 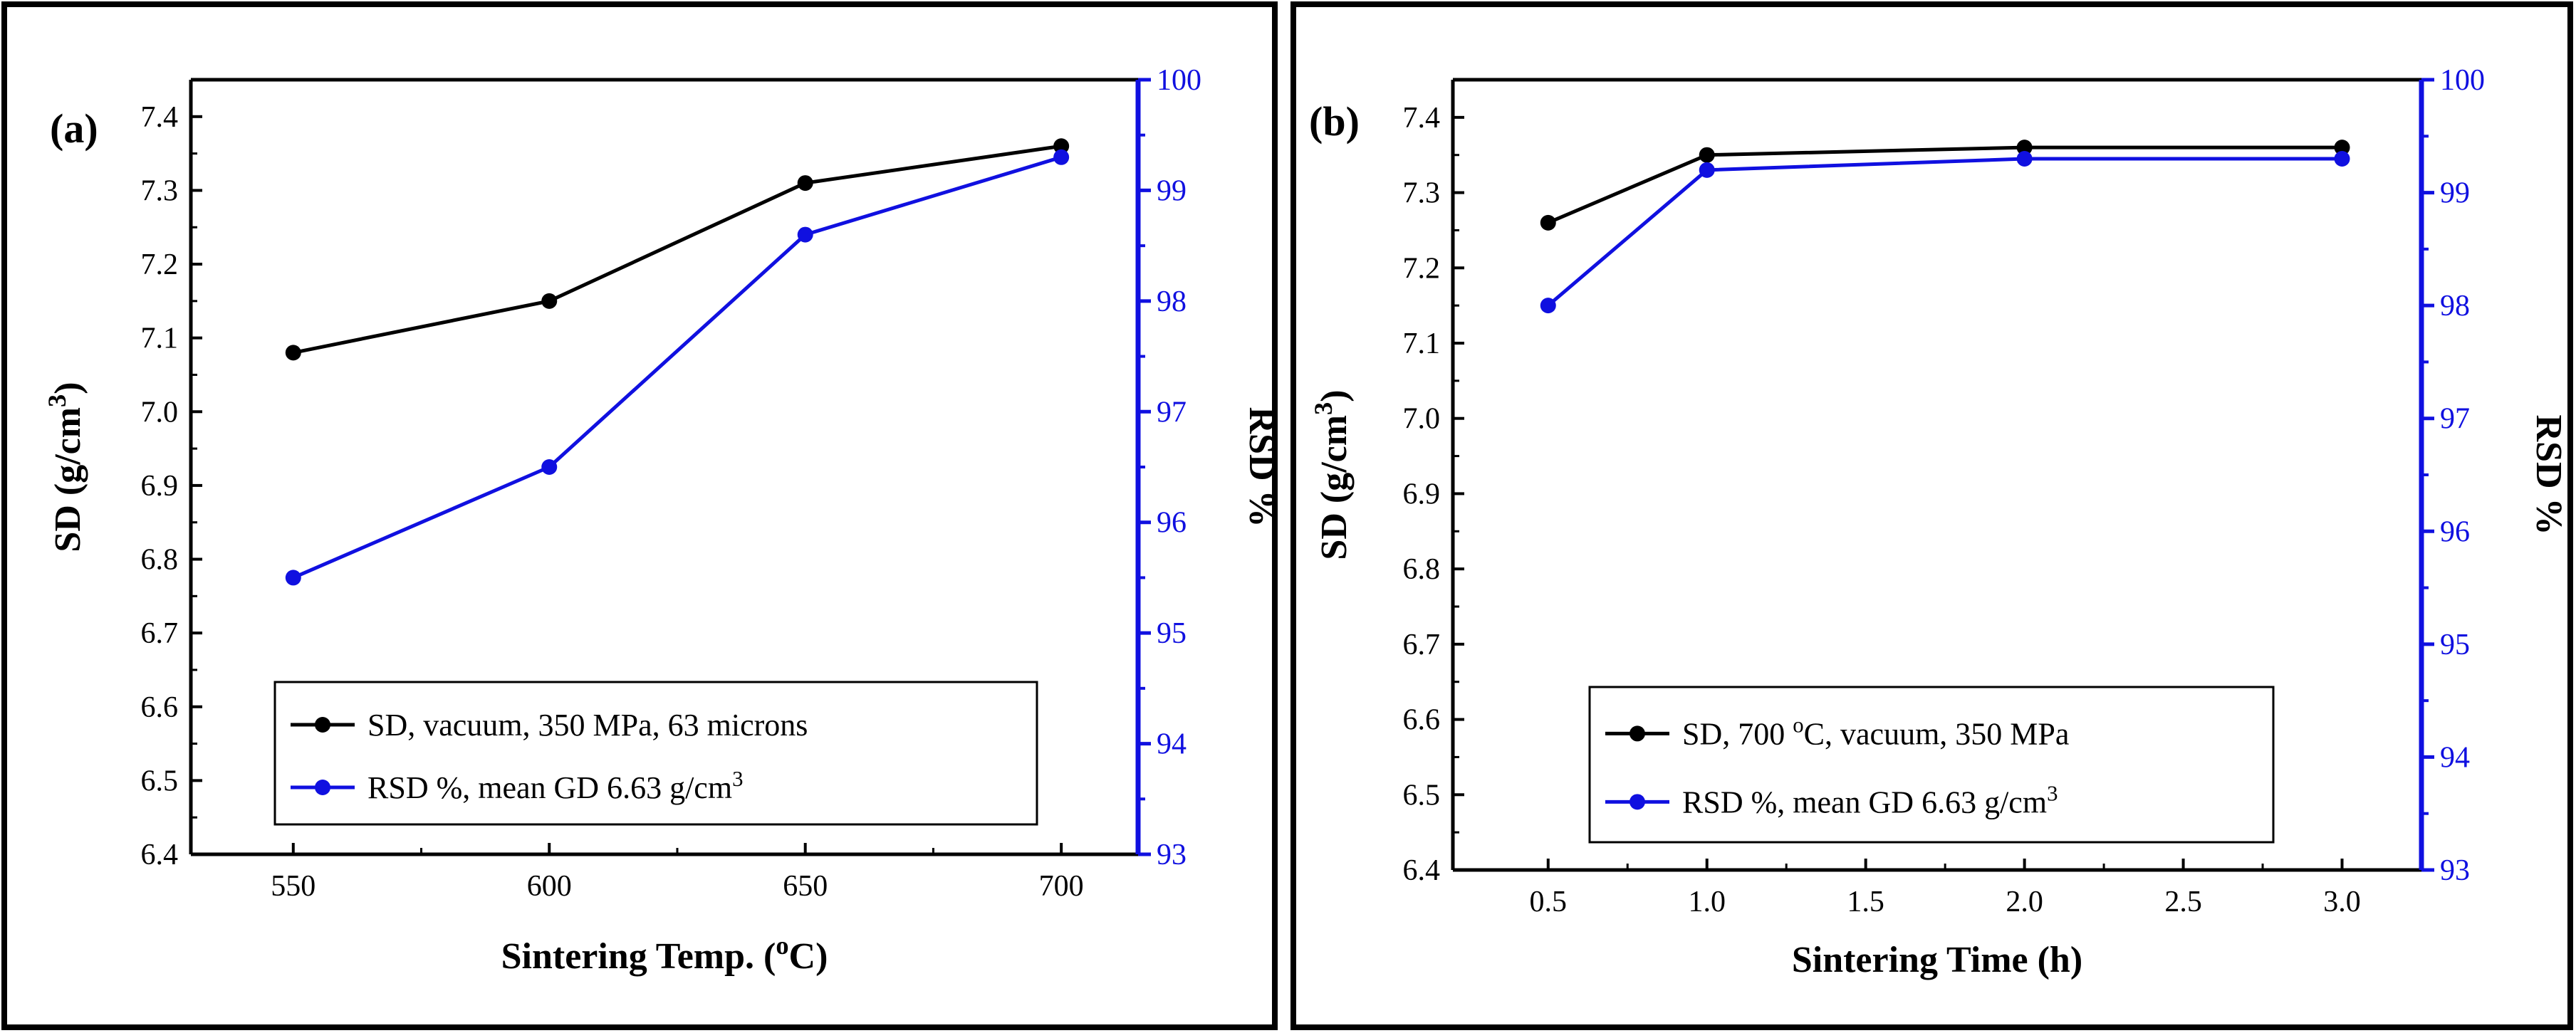 I want to click on x-tick-label: 2.5, so click(x=2183, y=902).